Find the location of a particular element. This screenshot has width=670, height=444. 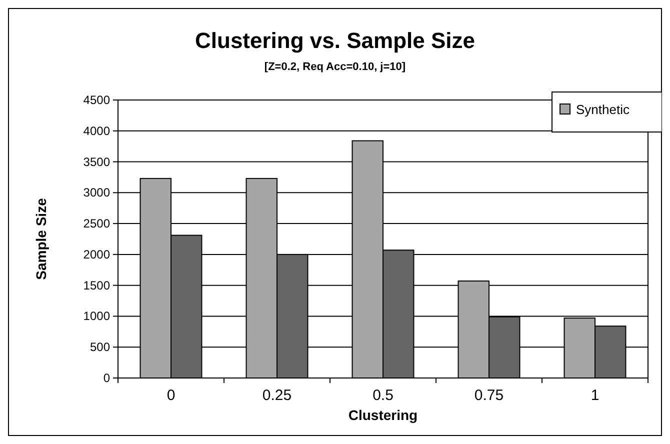

x-axis-title: Clustering is located at coordinates (383, 415).